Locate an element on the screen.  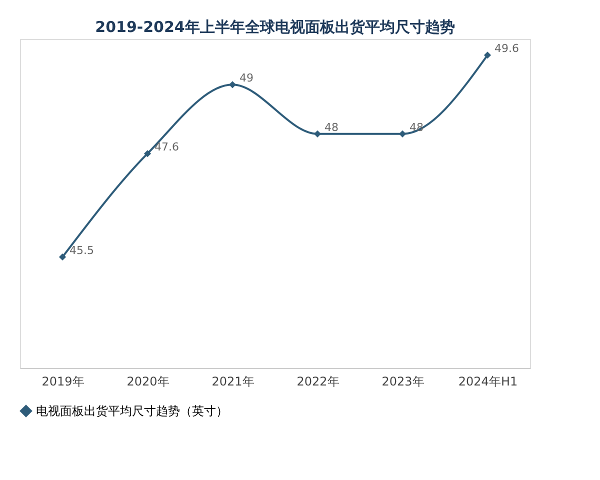
x-tick-label: 2021年 is located at coordinates (233, 381).